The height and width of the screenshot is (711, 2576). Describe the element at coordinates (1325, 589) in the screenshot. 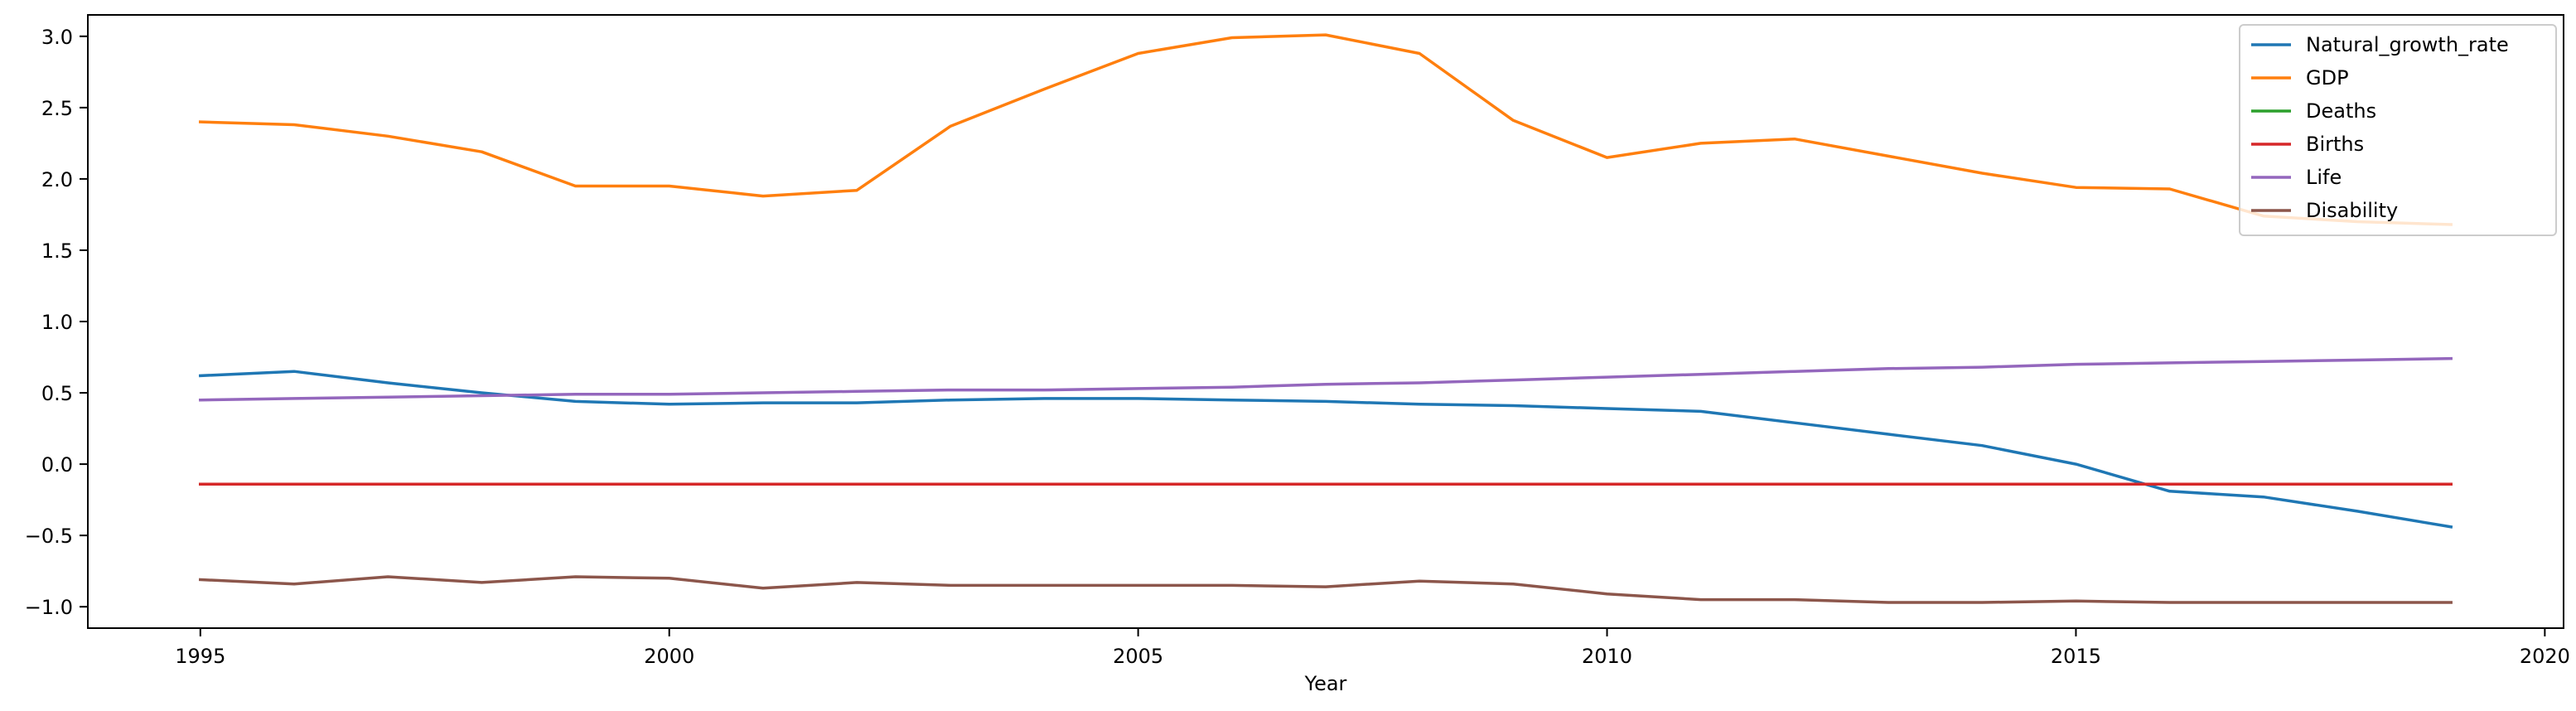

I see `series-line-disability` at that location.